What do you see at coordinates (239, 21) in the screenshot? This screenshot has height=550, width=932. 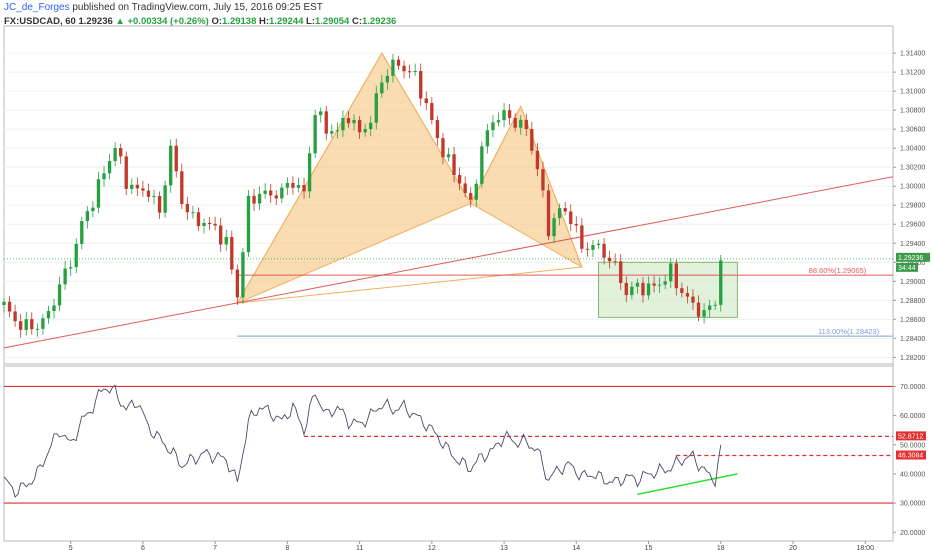 I see `open-value: 1.29138` at bounding box center [239, 21].